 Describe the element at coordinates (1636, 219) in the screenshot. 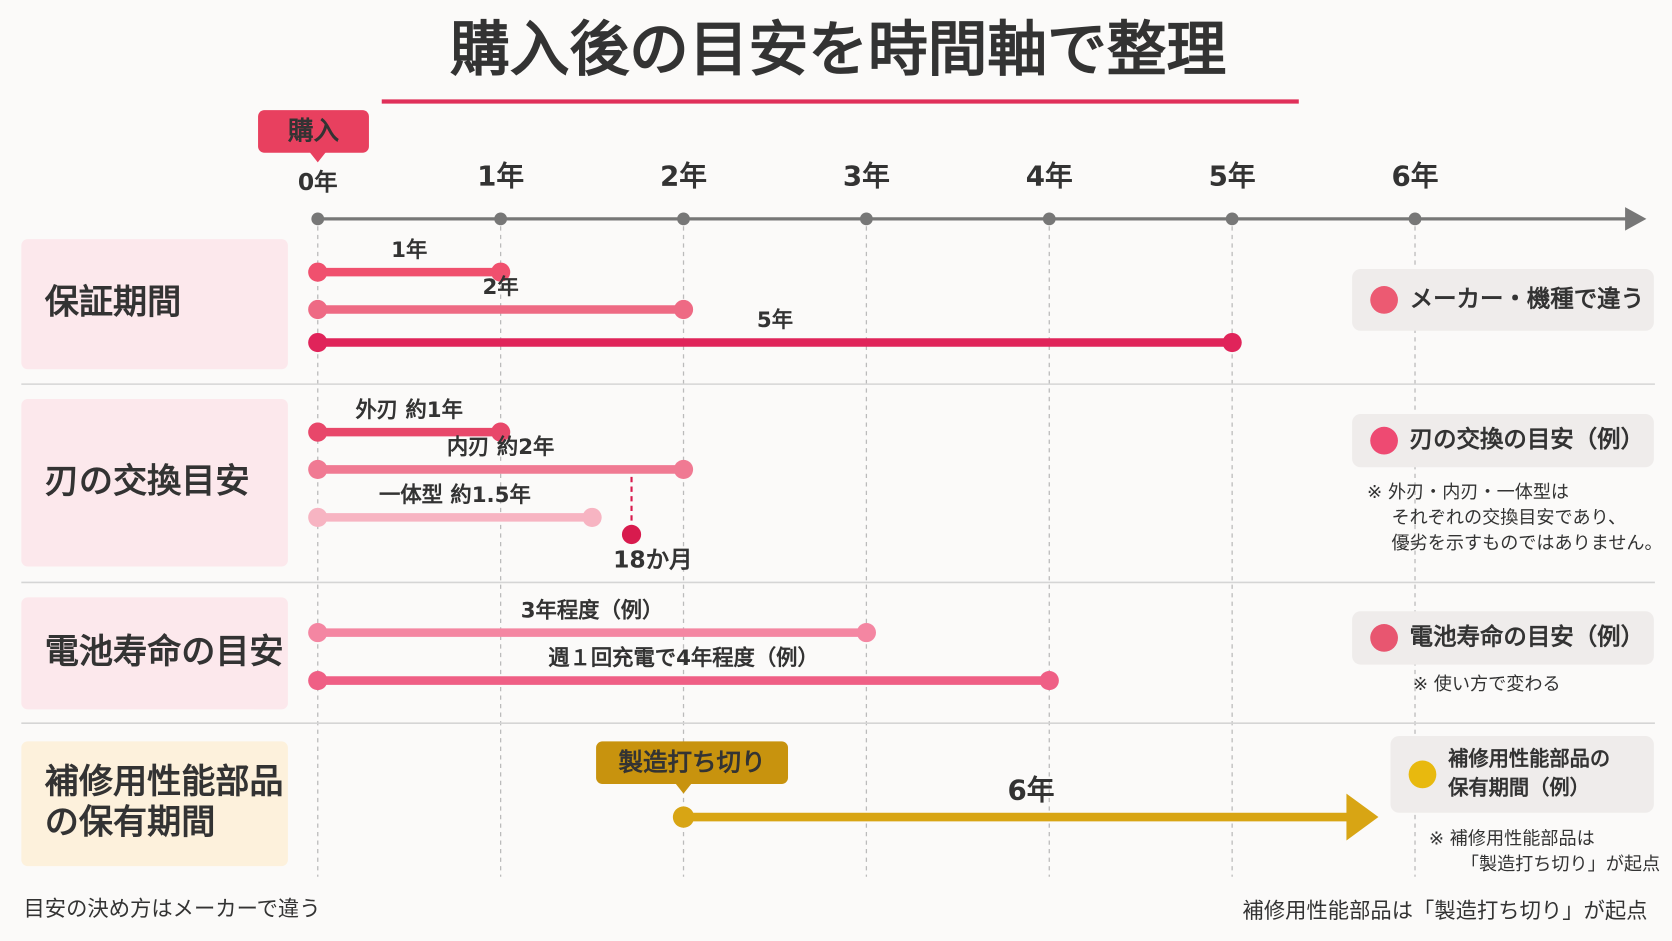

I see `axis-arrow` at that location.